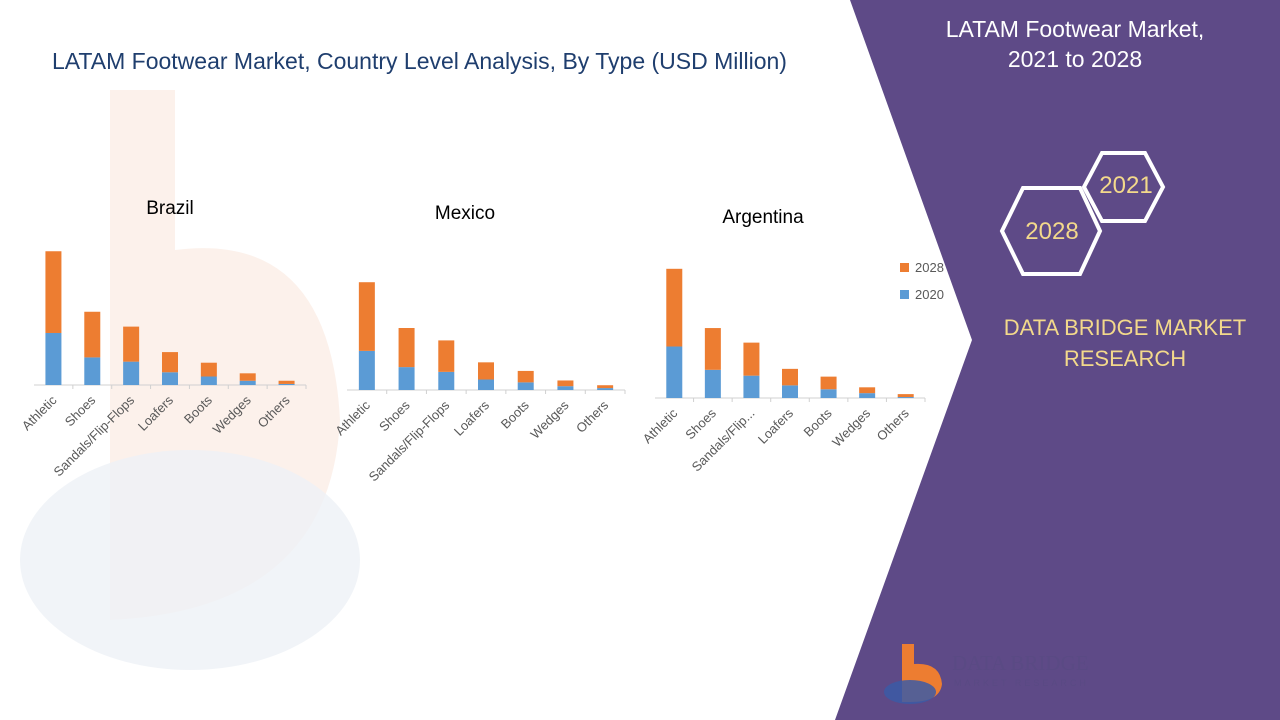 This screenshot has height=720, width=1280. What do you see at coordinates (1125, 343) in the screenshot?
I see `brand-text: DATA BRIDGE MARKET RESEARCH` at bounding box center [1125, 343].